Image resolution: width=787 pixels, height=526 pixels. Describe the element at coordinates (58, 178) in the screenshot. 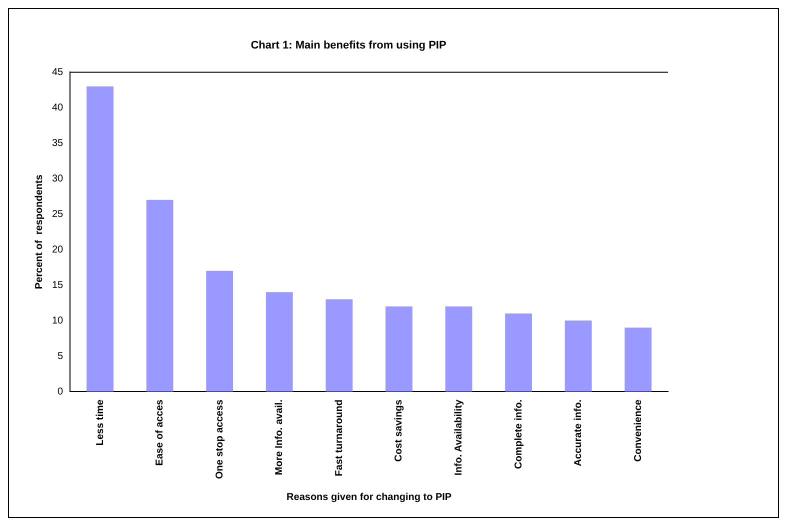

I see `y-tick-label: 30` at that location.